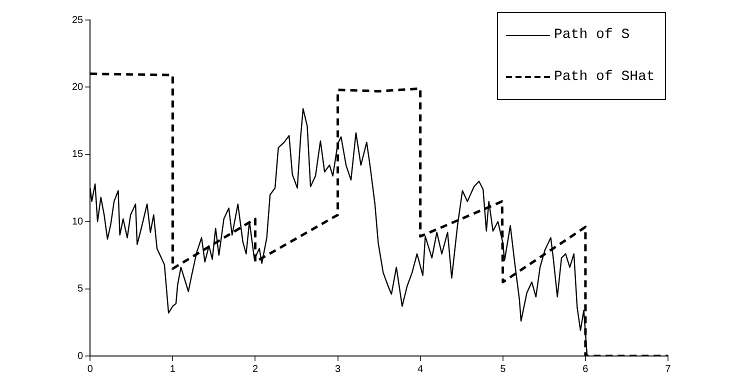 The height and width of the screenshot is (382, 736). Describe the element at coordinates (421, 369) in the screenshot. I see `x-tick-label: 4` at that location.